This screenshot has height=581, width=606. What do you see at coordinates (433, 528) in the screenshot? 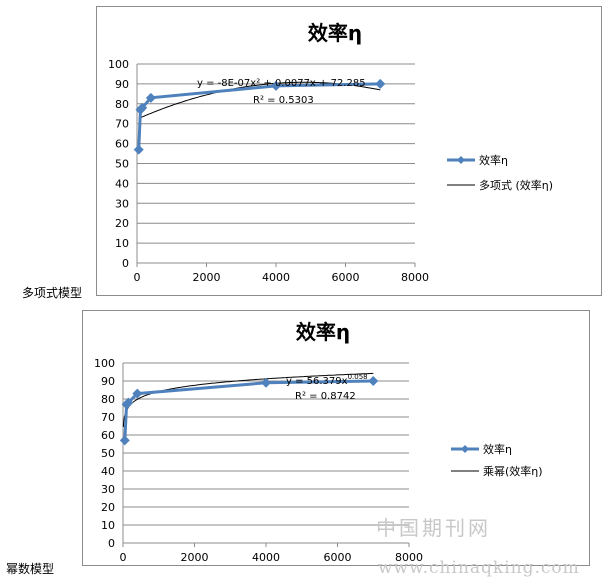
I see `watermark-text: 中国期刊网` at bounding box center [433, 528].